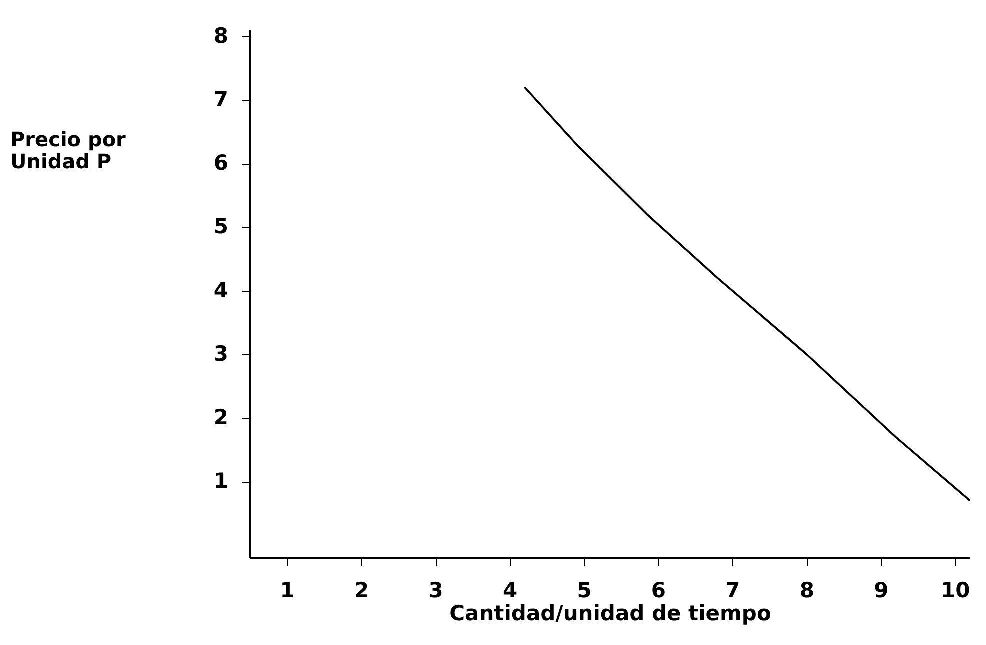  I want to click on x-tick-label: 4, so click(510, 590).